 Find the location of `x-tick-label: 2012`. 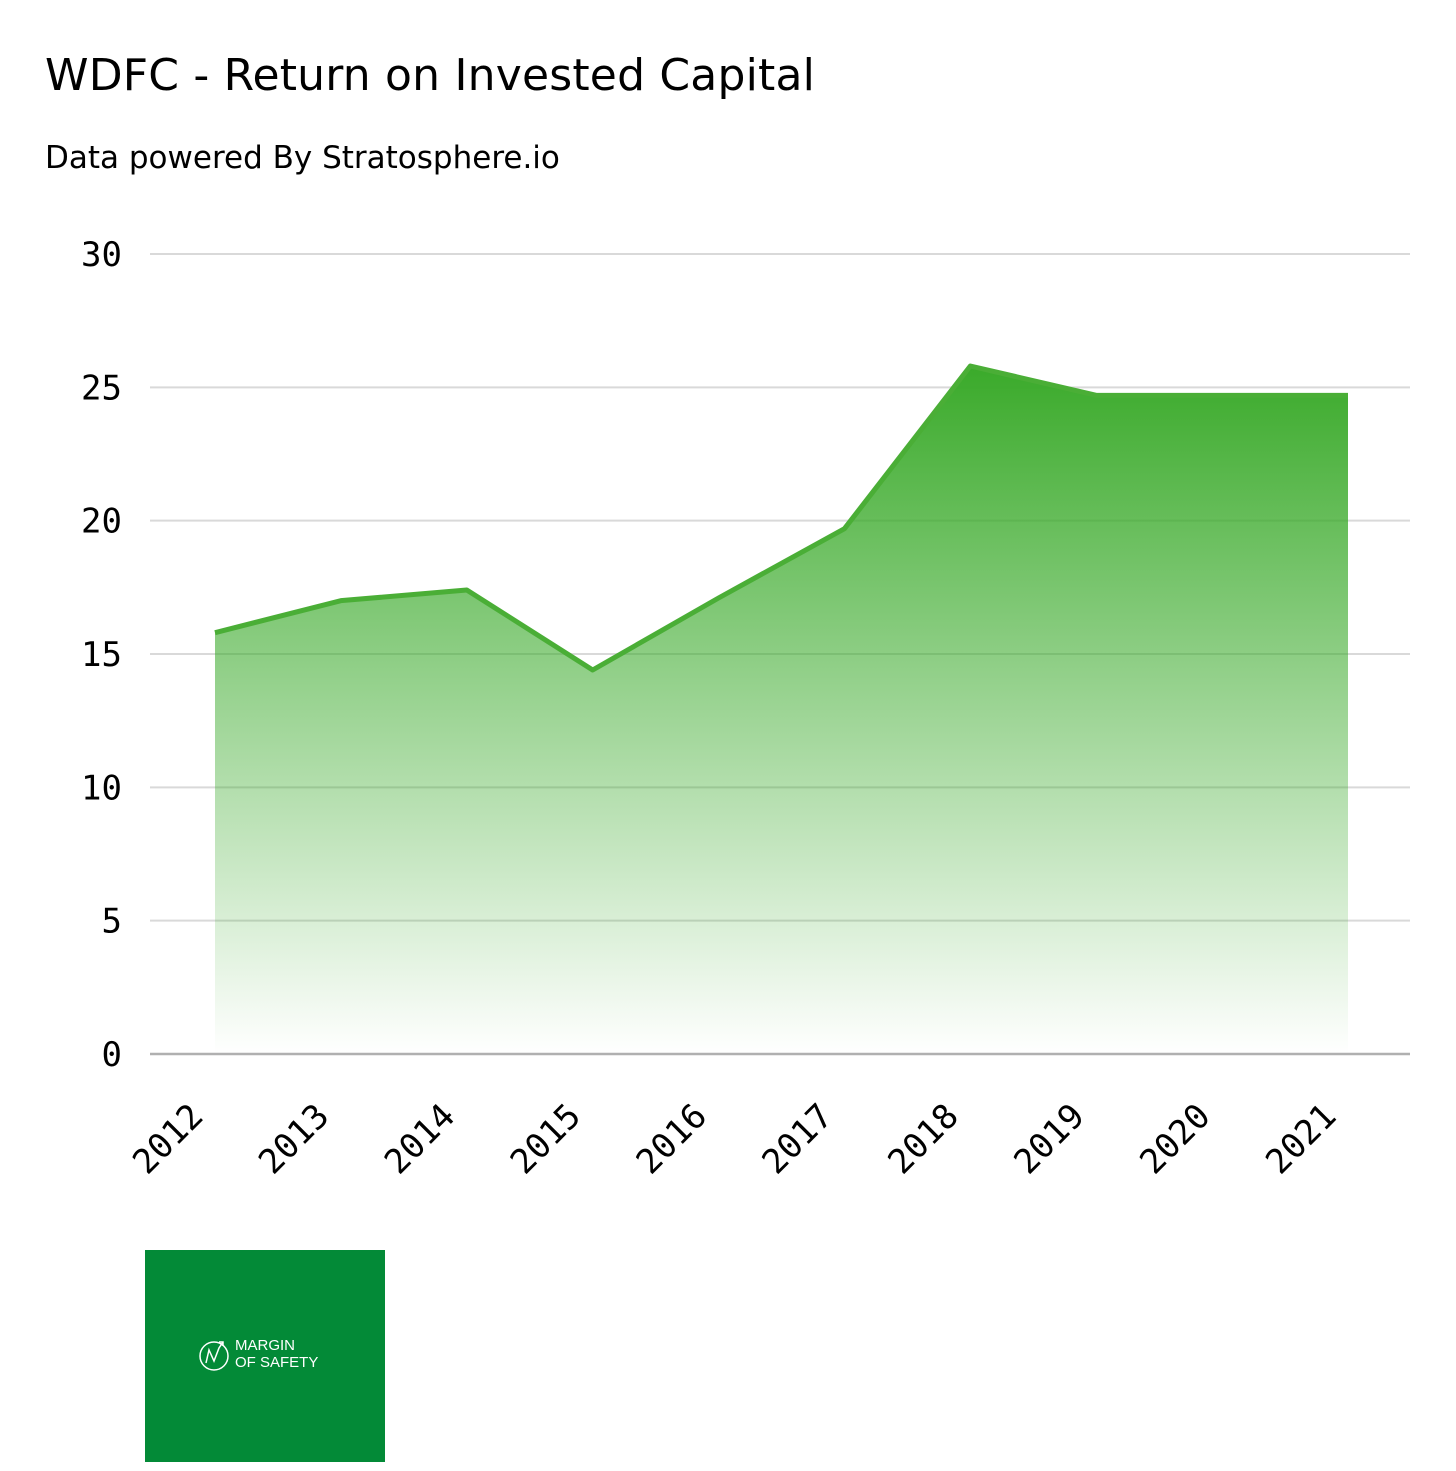

x-tick-label: 2012 is located at coordinates (168, 1139).